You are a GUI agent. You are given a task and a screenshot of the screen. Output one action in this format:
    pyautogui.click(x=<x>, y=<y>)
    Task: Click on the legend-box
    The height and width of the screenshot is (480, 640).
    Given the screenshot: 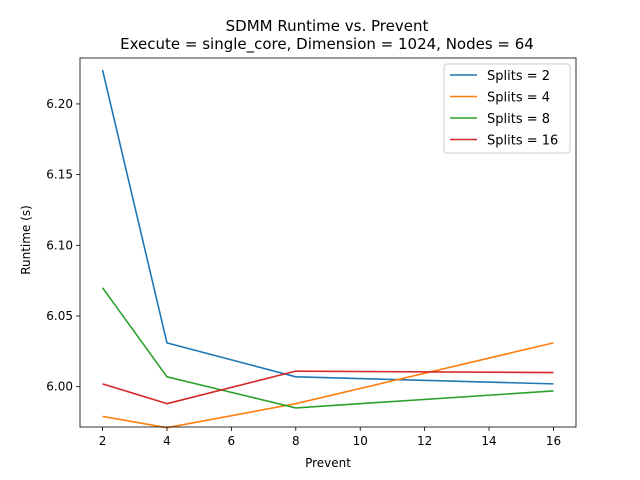 What is the action you would take?
    pyautogui.click(x=507, y=108)
    